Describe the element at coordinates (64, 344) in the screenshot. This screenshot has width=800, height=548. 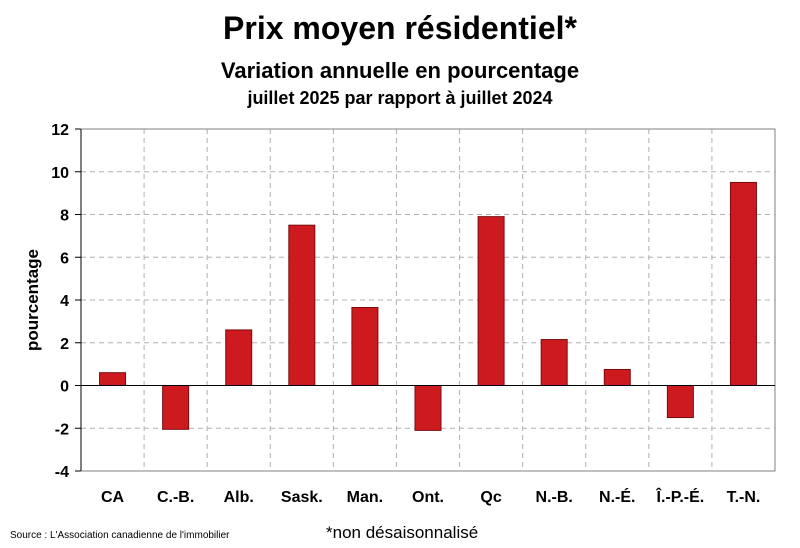
I see `y-tick-label: 2` at that location.